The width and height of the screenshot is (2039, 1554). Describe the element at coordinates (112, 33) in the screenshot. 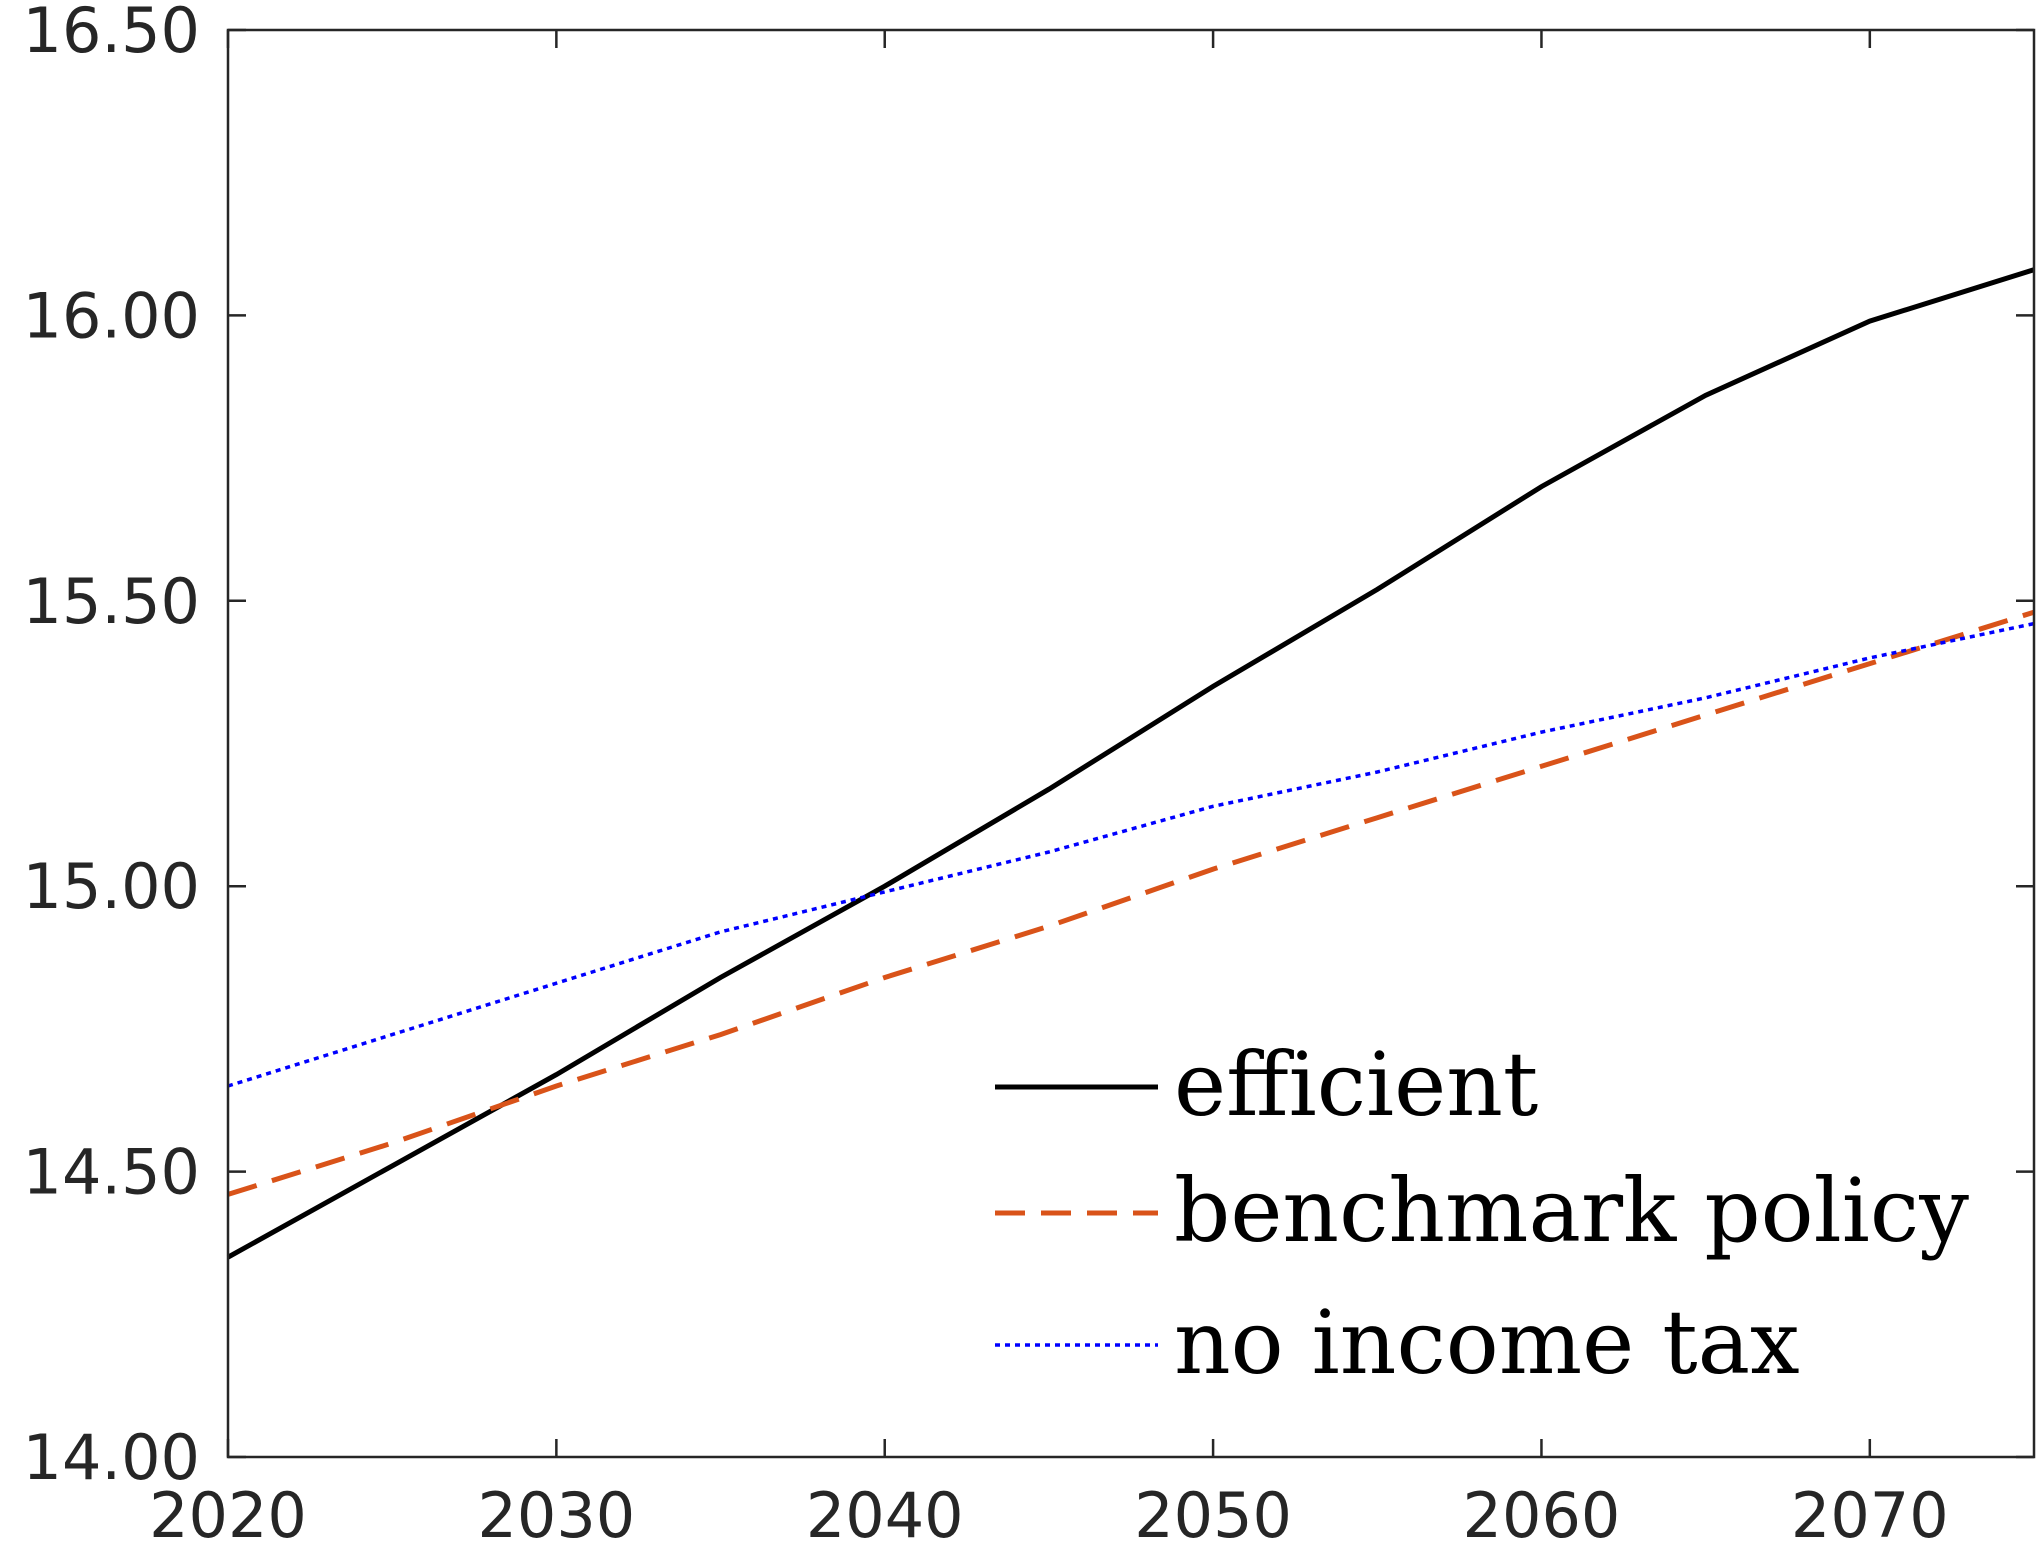

I see `y-tick-label: 16.50` at that location.